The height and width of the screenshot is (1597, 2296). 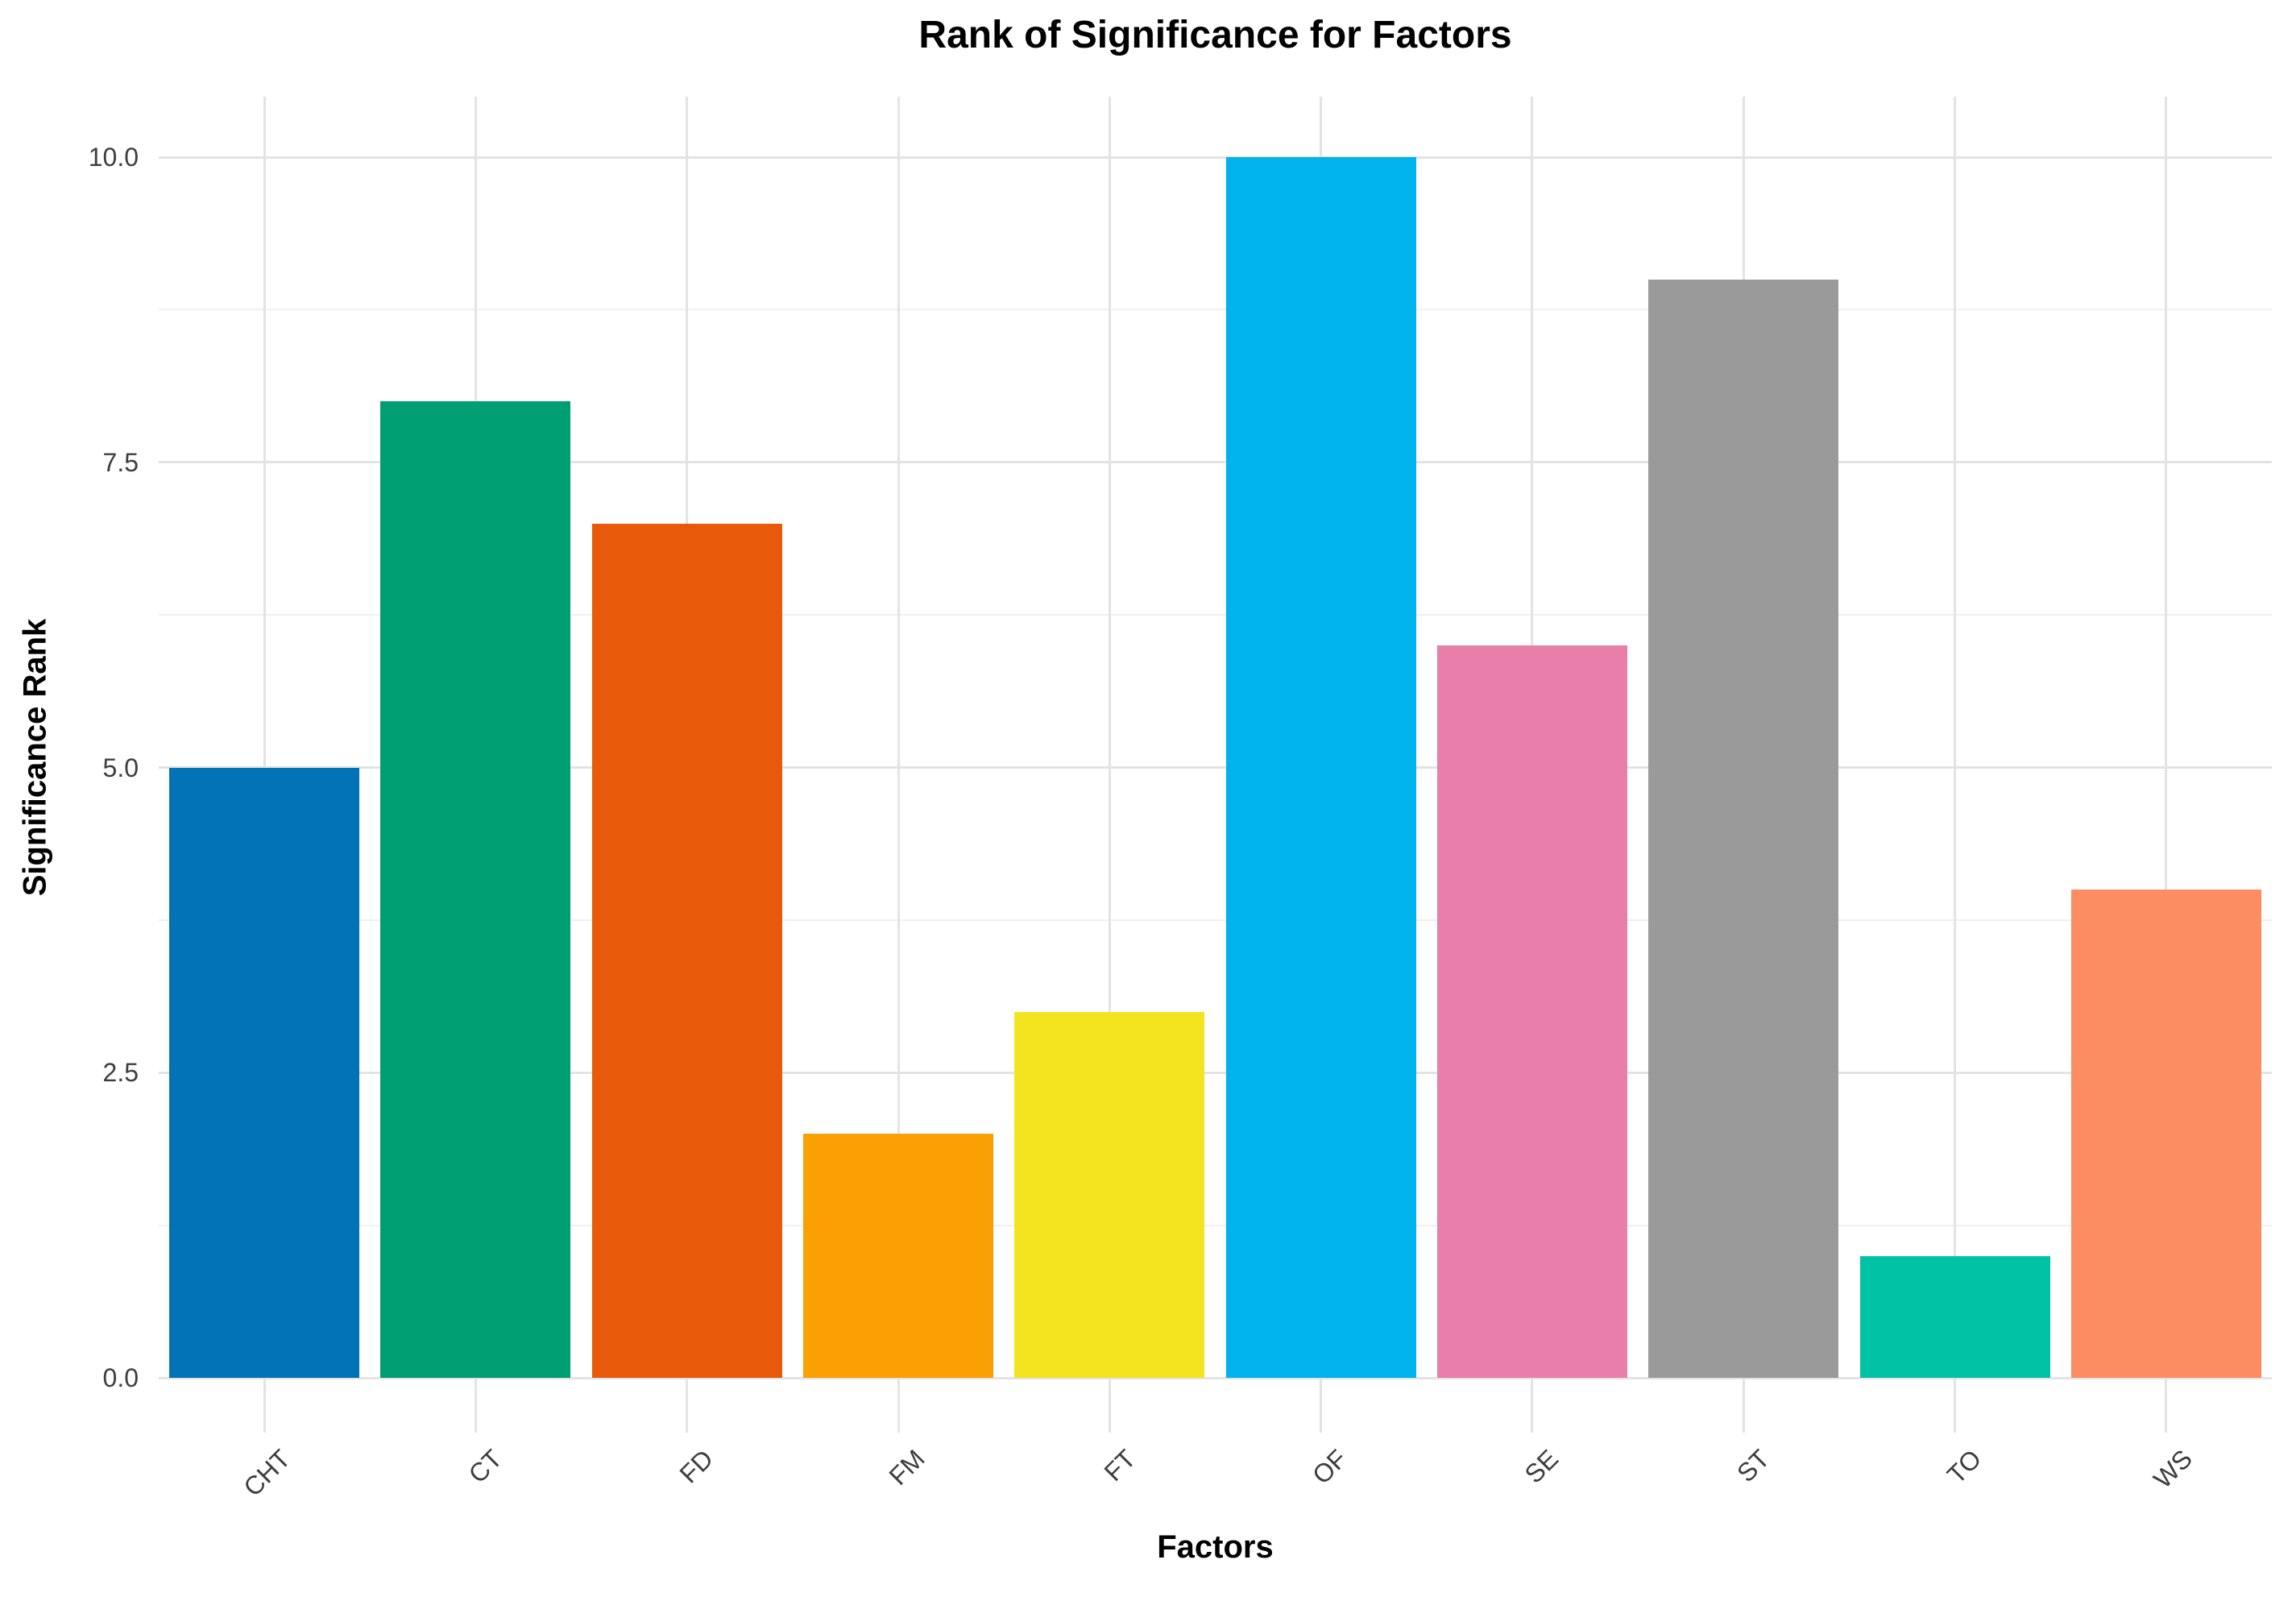 I want to click on x-tick-label-FM: FM, so click(x=906, y=1467).